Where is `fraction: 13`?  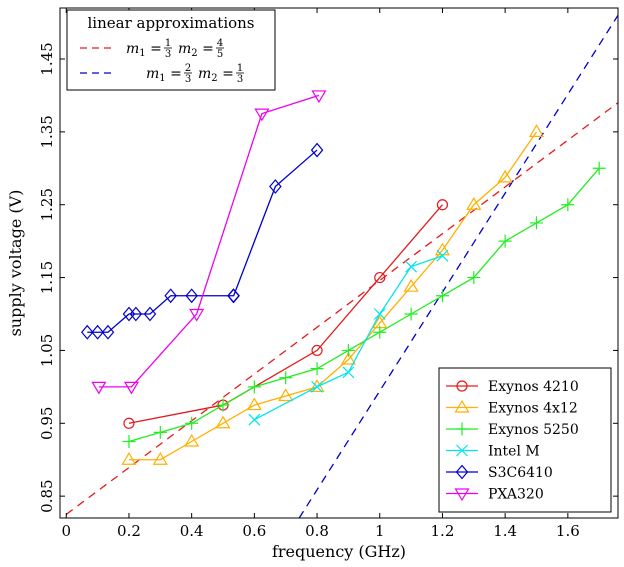
fraction: 13 is located at coordinates (240, 74).